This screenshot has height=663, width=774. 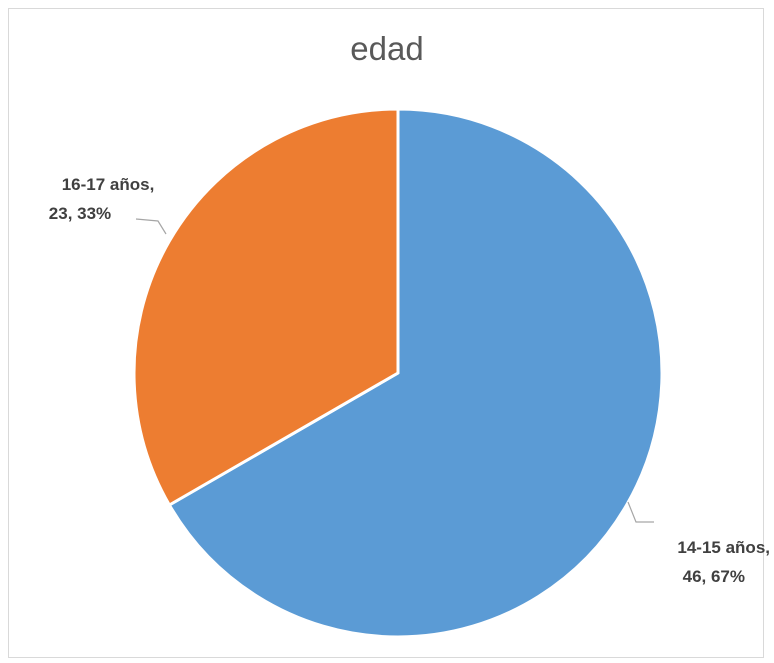 I want to click on data-label-14-15-line1: 14-15 años,, so click(x=723, y=547).